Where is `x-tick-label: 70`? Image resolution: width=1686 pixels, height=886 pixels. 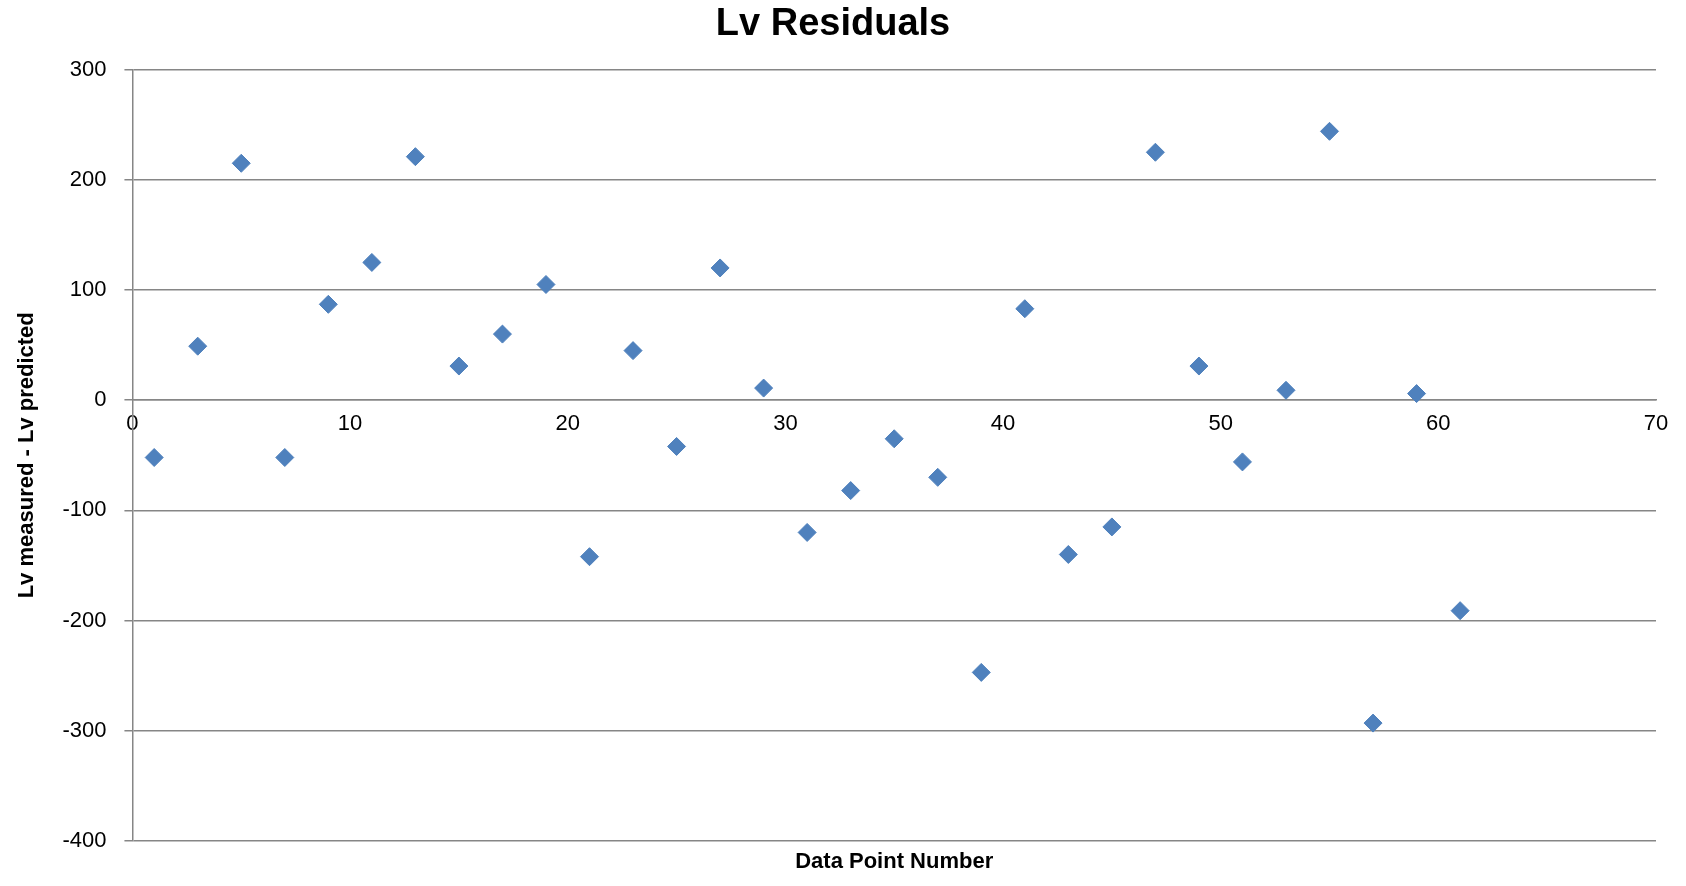
x-tick-label: 70 is located at coordinates (1656, 423).